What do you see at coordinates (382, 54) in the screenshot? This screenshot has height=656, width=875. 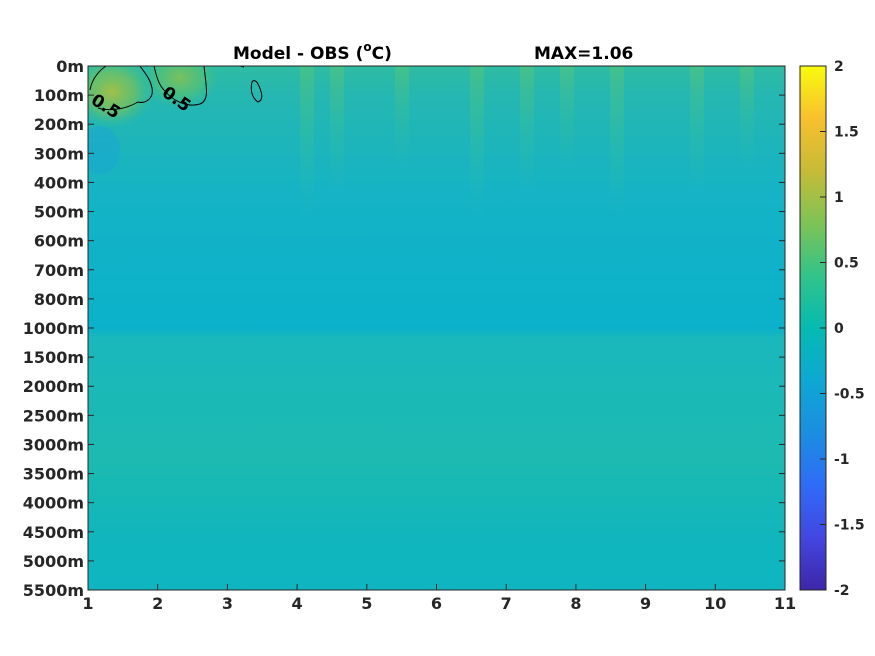 I see `title-unit: C)` at bounding box center [382, 54].